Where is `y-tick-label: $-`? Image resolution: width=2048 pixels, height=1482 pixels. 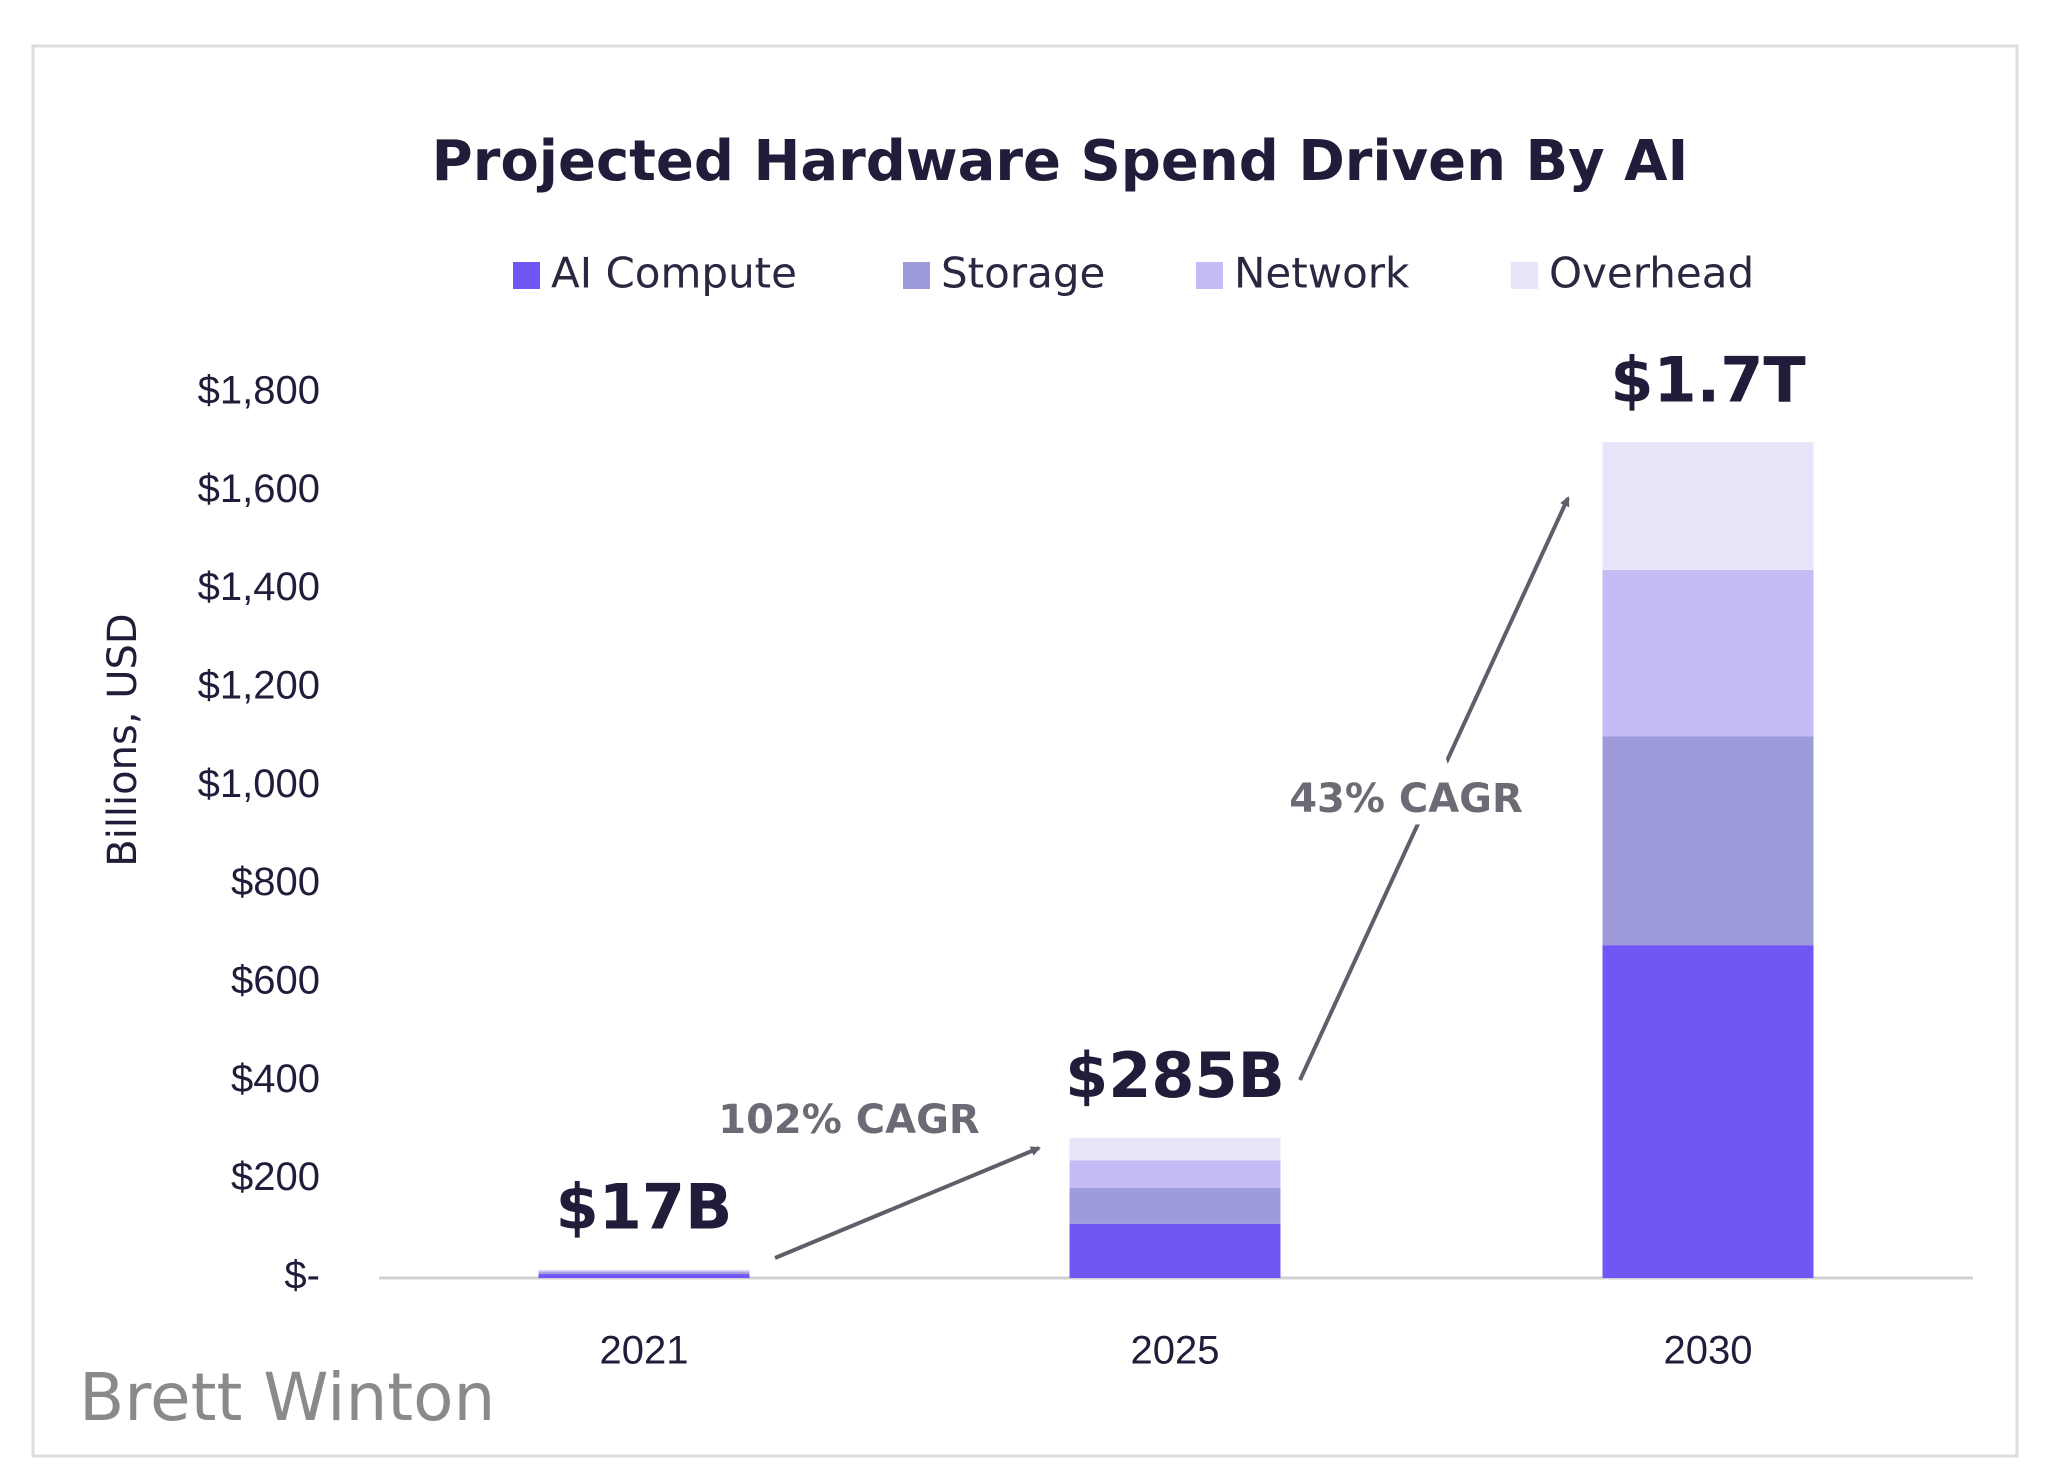 y-tick-label: $- is located at coordinates (302, 1276).